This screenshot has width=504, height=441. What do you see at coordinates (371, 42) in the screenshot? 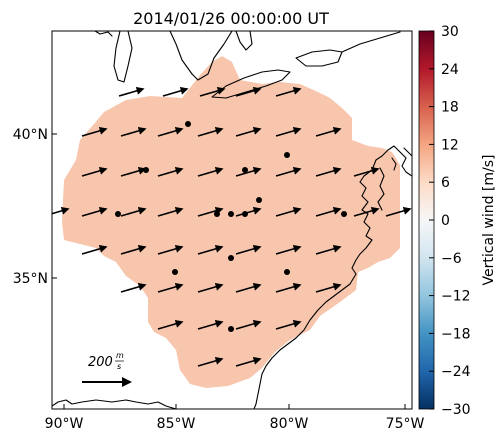
I see `st-lawrence` at bounding box center [371, 42].